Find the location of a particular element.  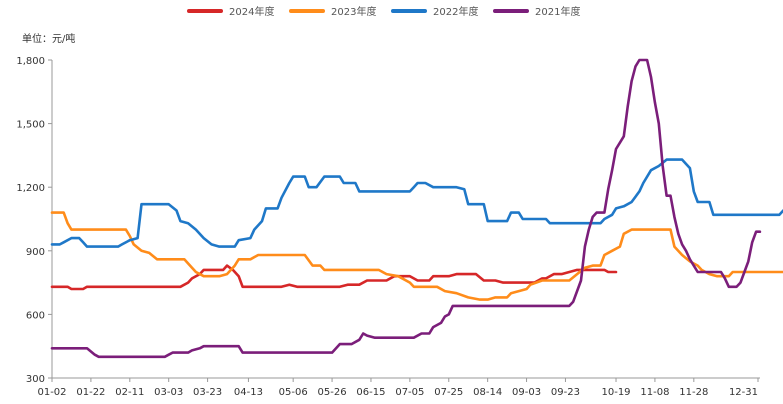

y-tick-label: 1,500 is located at coordinates (30, 125).